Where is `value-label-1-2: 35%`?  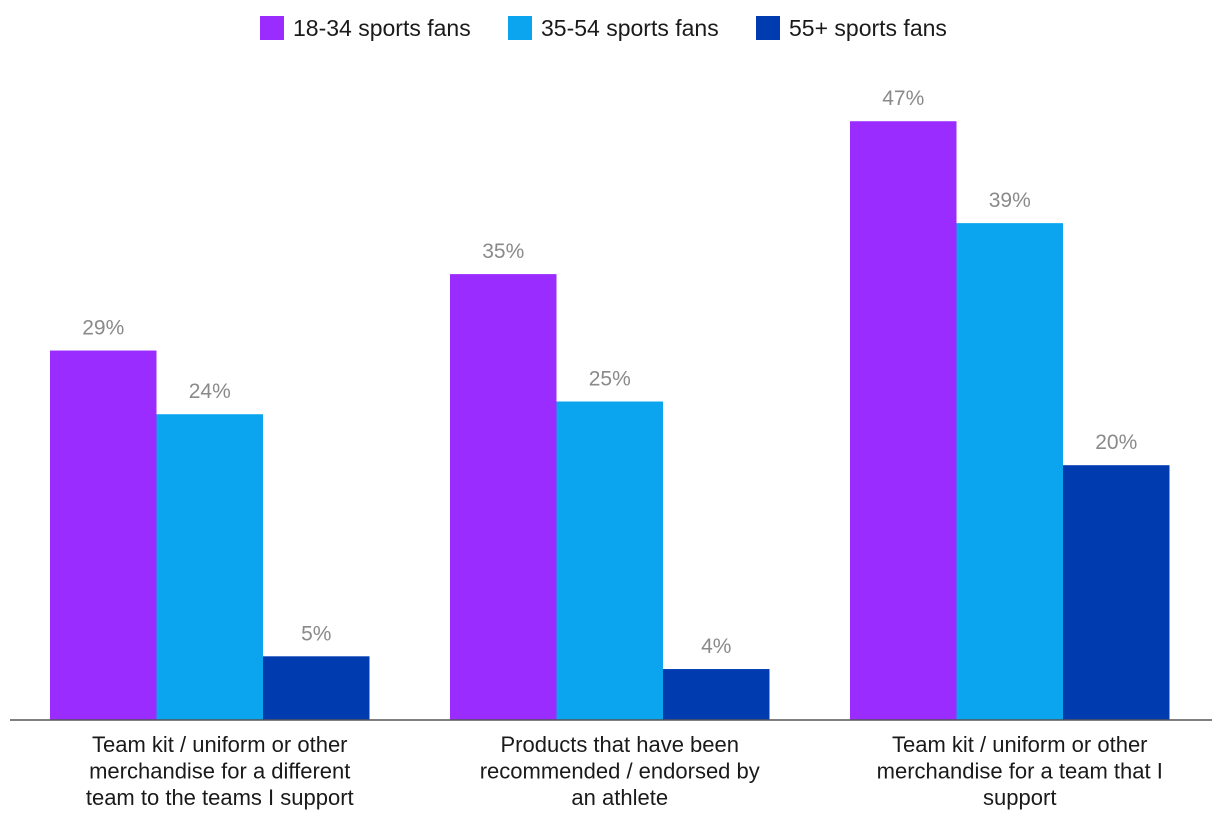 value-label-1-2: 35% is located at coordinates (503, 251).